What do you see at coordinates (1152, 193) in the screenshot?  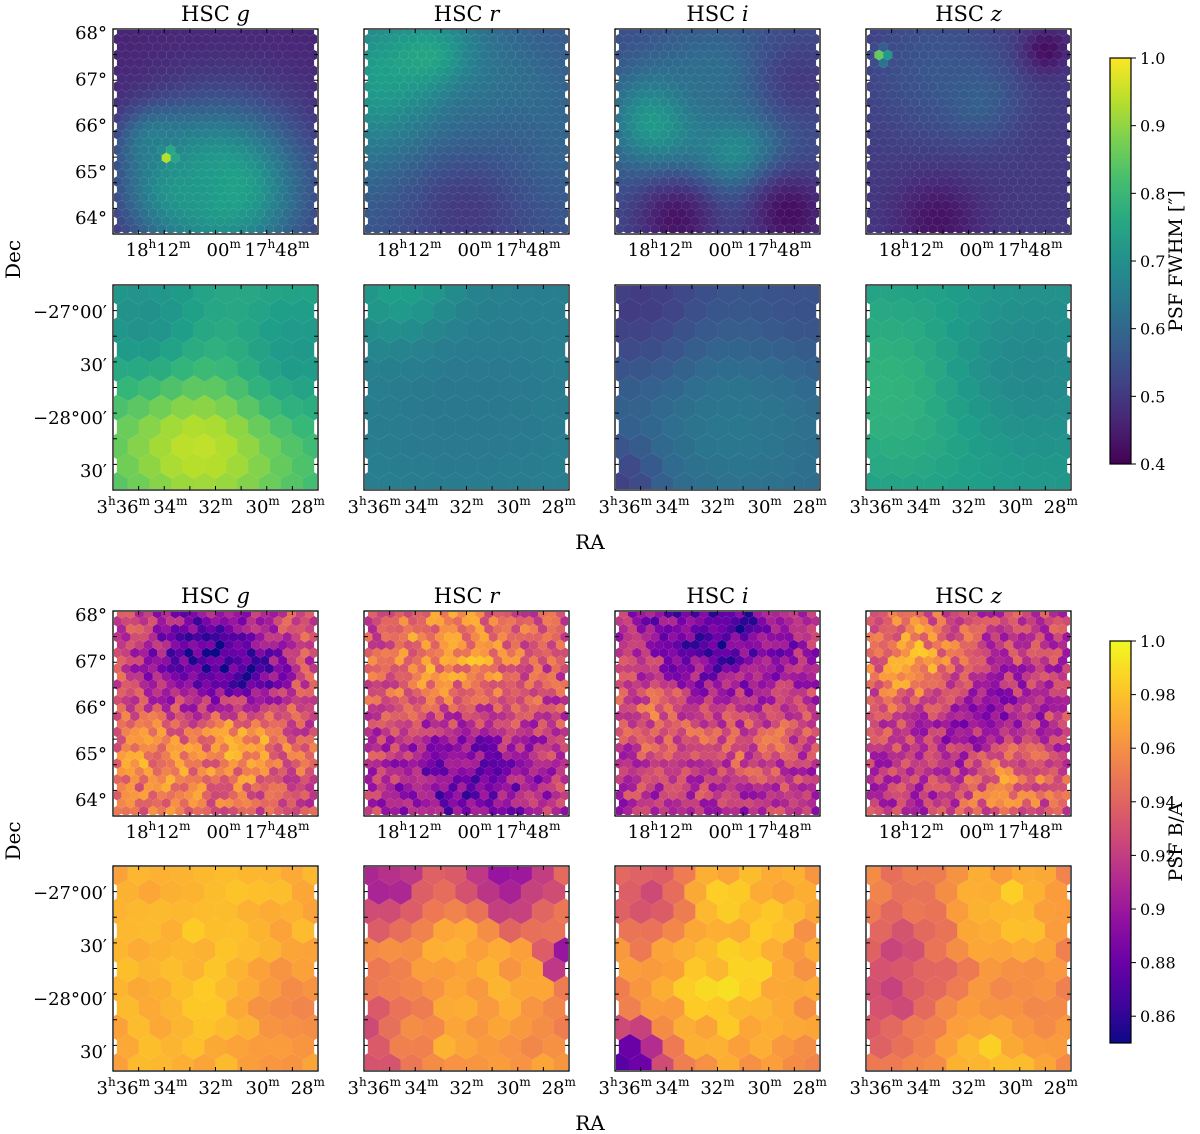 I see `colorbar-tick-label: 0.8` at bounding box center [1152, 193].